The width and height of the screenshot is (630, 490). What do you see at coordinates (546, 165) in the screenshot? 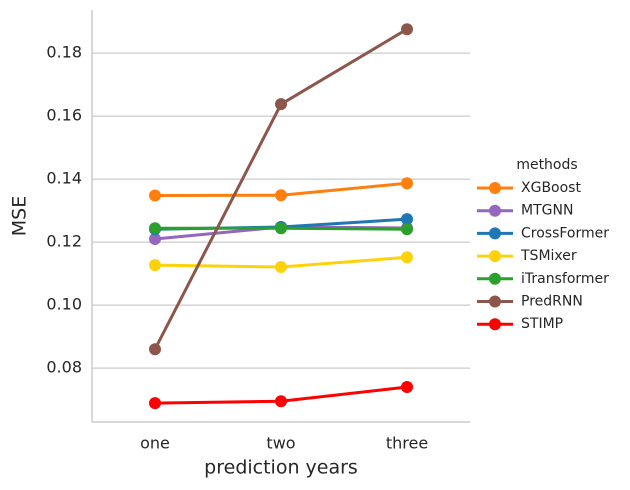
I see `legend-title: methods` at bounding box center [546, 165].